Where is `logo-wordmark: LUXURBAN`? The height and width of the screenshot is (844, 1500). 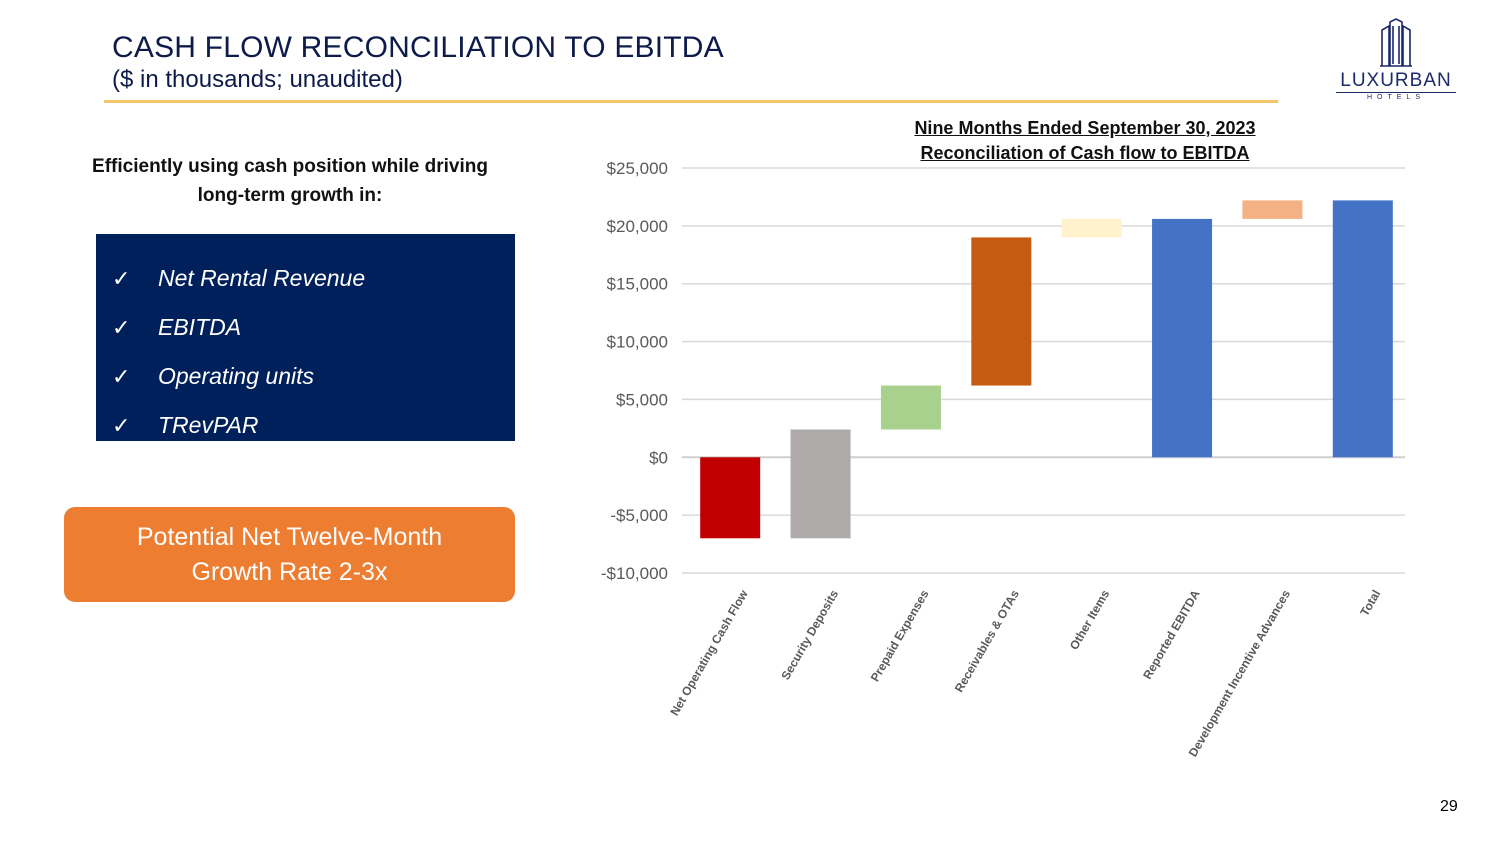 logo-wordmark: LUXURBAN is located at coordinates (1396, 80).